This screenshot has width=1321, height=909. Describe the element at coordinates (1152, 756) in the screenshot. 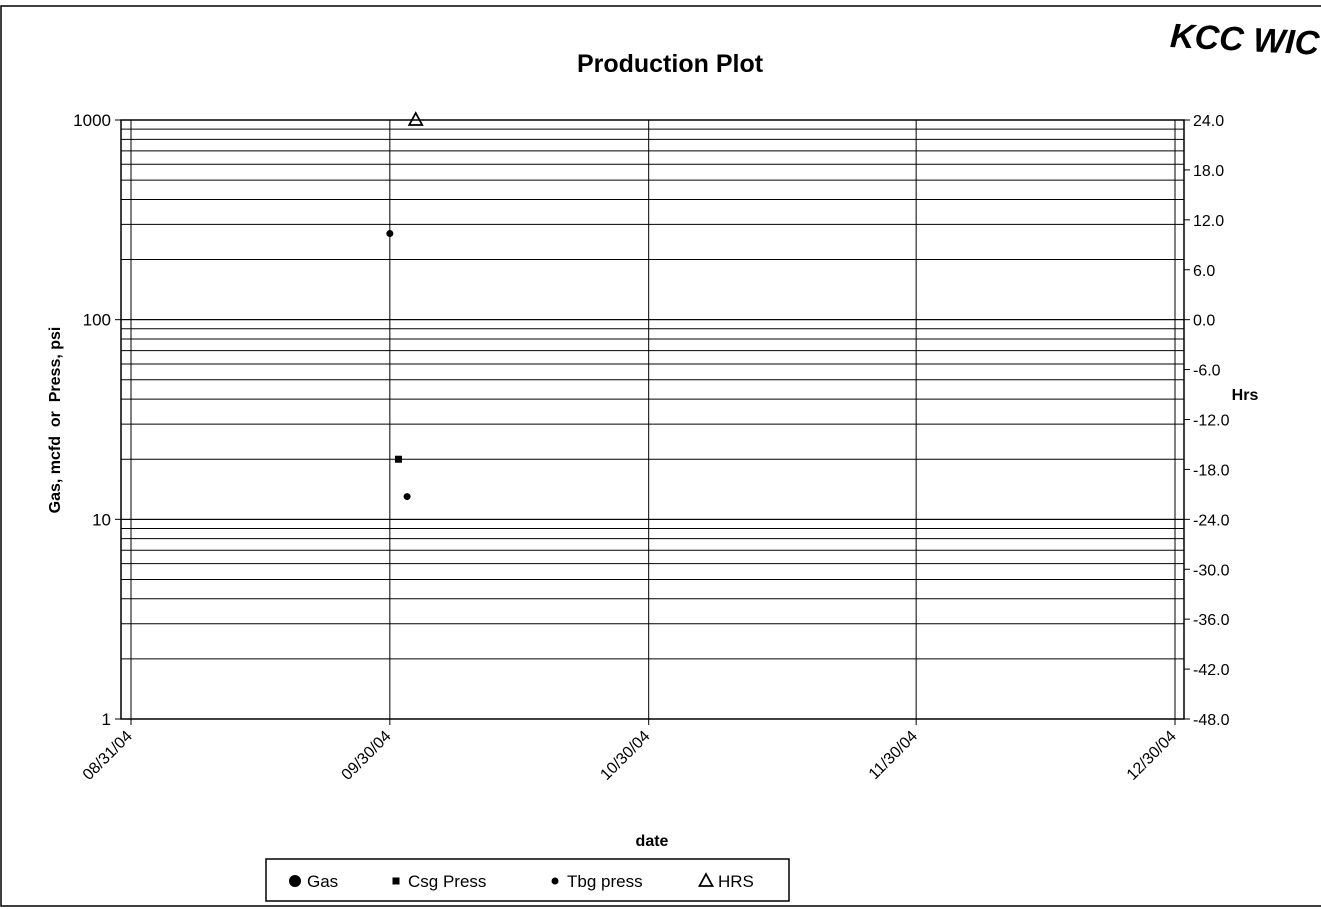

I see `x-tick-label: 12/30/04` at that location.